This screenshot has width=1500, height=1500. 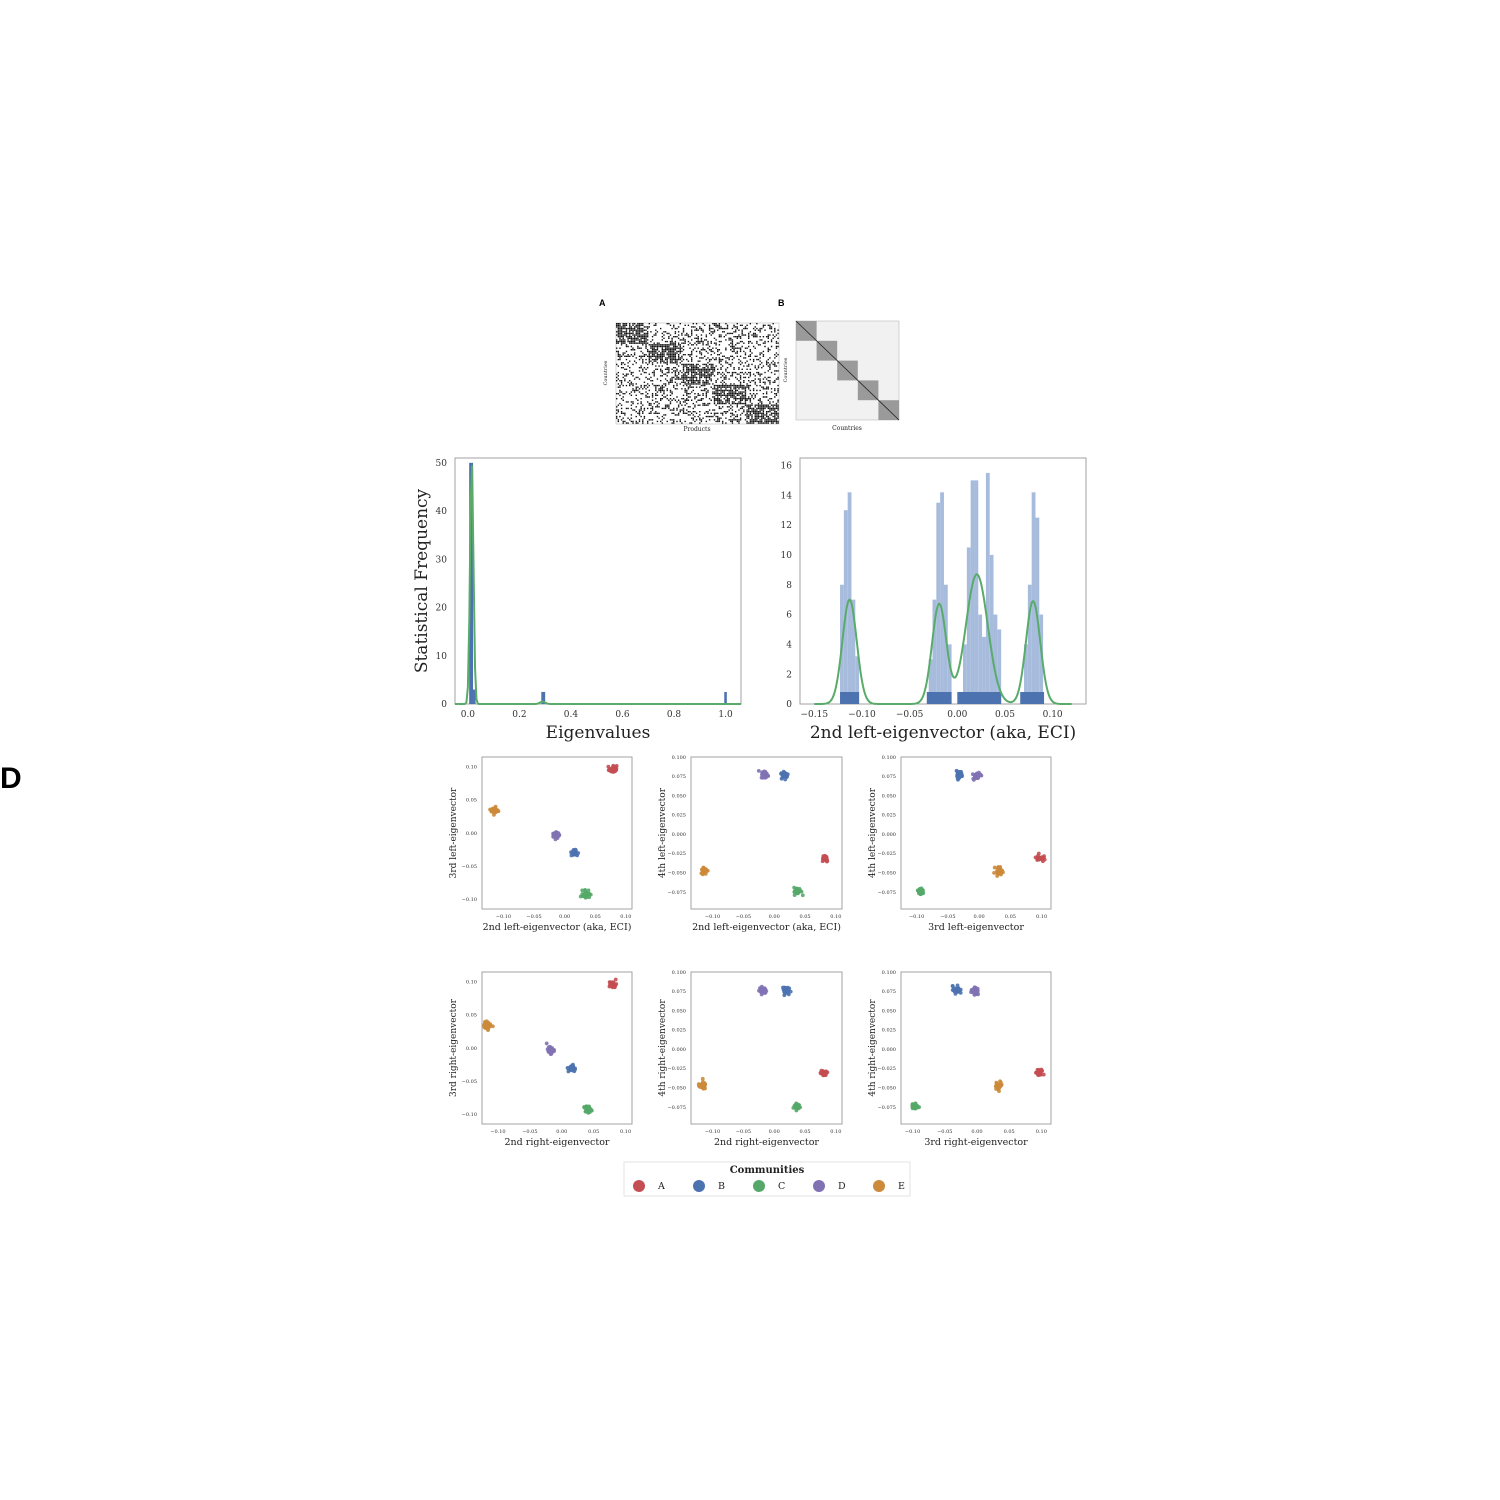 I want to click on legend-marker-B, so click(x=699, y=1186).